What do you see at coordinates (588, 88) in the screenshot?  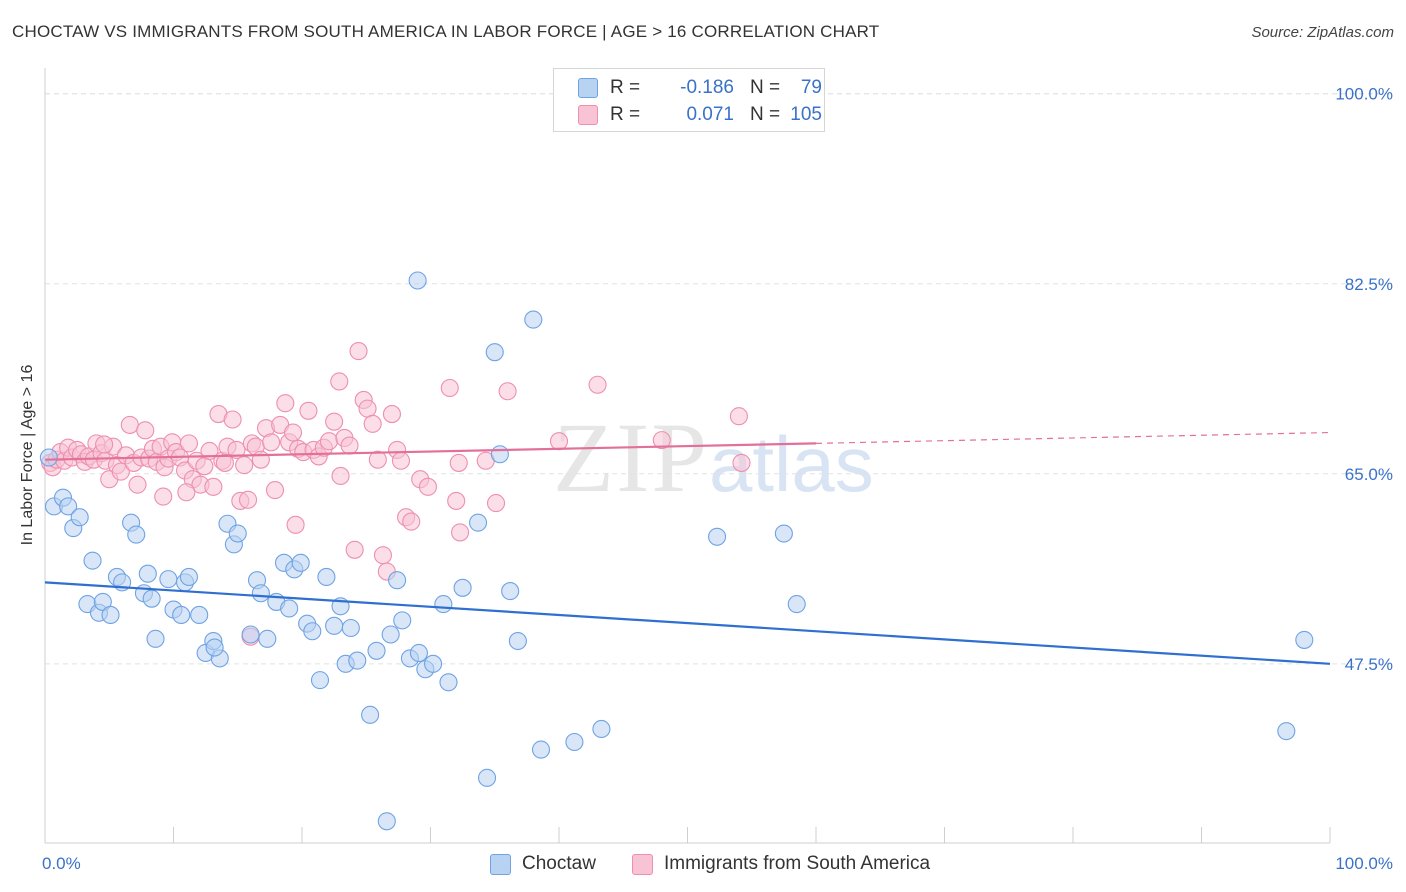 I see `legend-swatch-choctaw` at bounding box center [588, 88].